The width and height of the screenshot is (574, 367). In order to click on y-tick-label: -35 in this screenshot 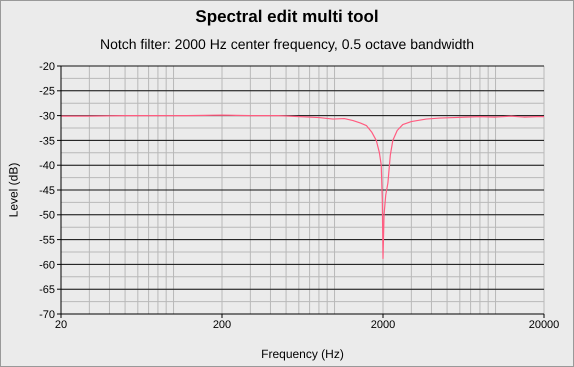, I will do `click(47, 141)`.